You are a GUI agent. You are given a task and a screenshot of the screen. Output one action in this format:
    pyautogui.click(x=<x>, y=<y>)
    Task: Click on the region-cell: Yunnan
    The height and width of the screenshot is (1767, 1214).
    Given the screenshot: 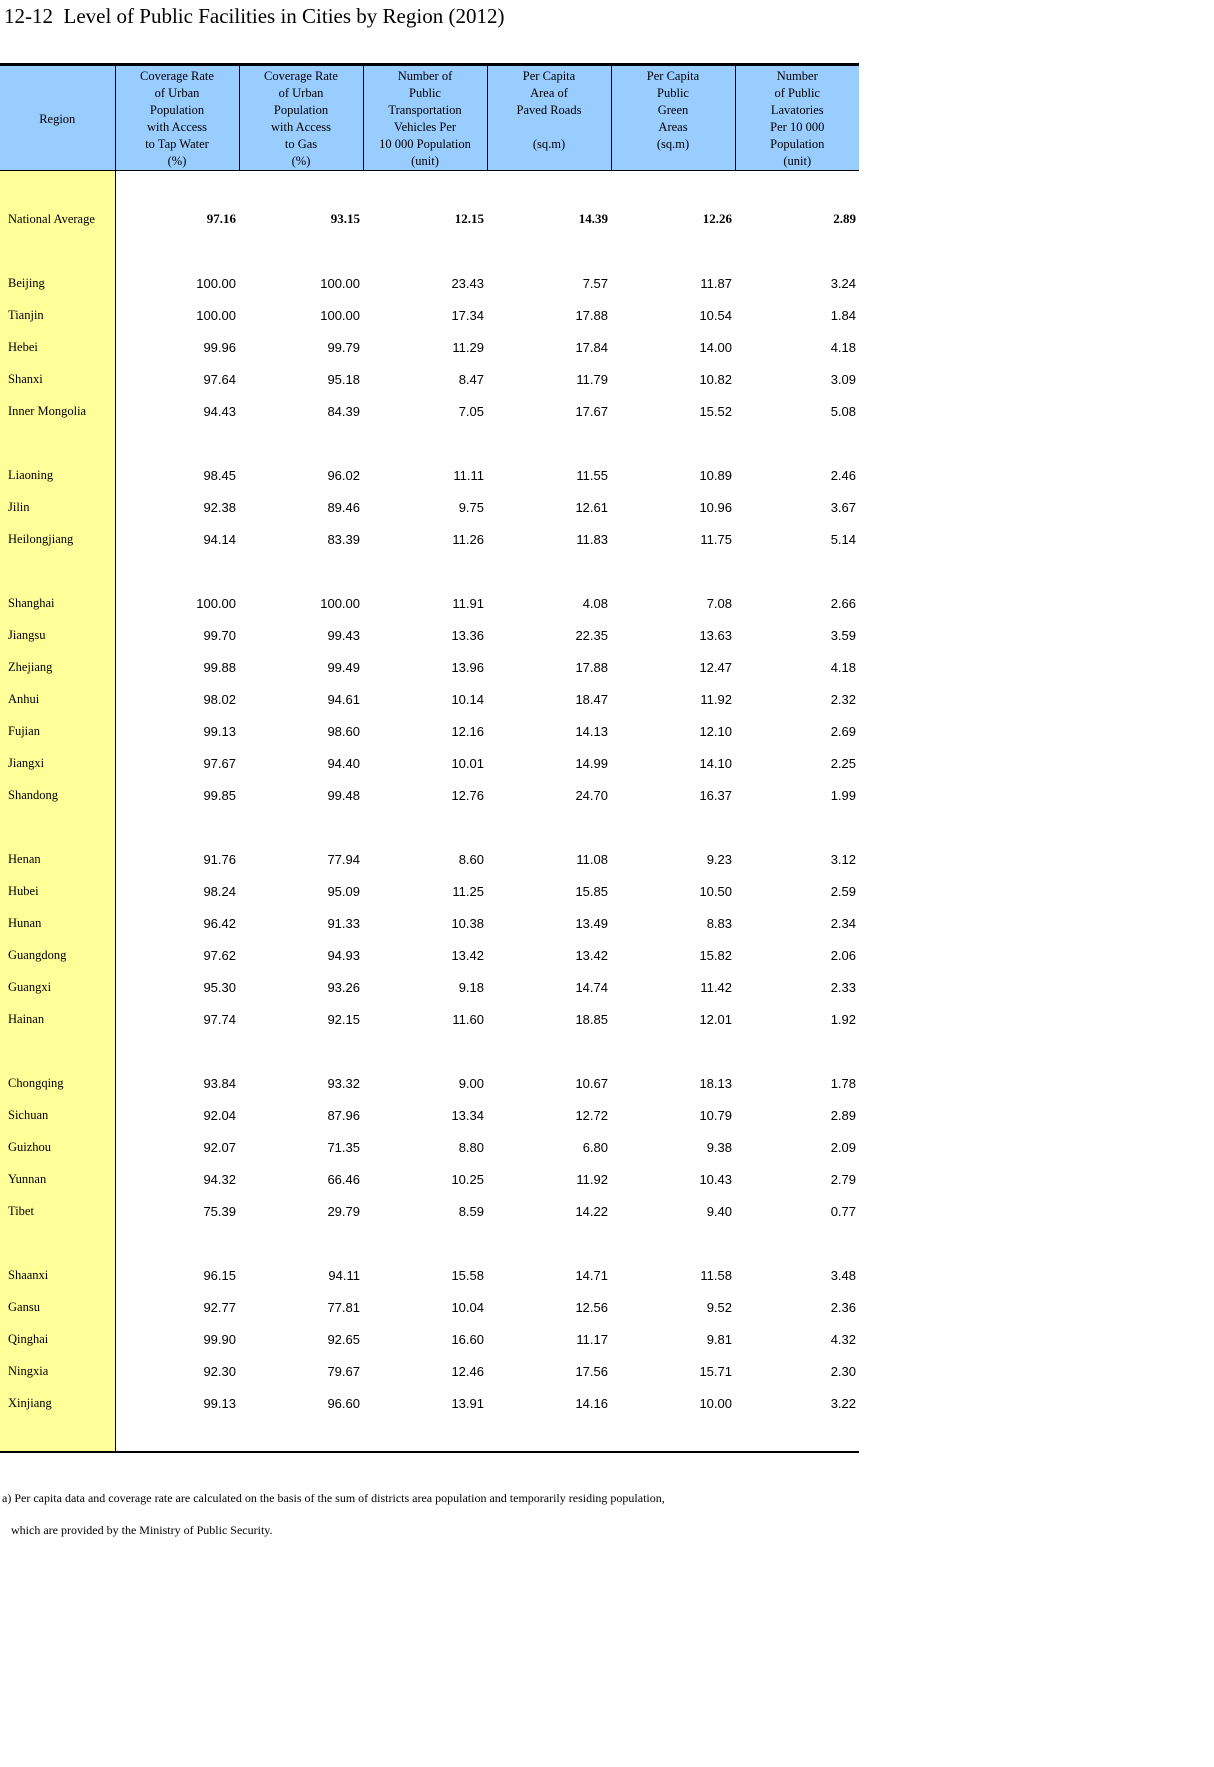 What is the action you would take?
    pyautogui.click(x=58, y=1179)
    